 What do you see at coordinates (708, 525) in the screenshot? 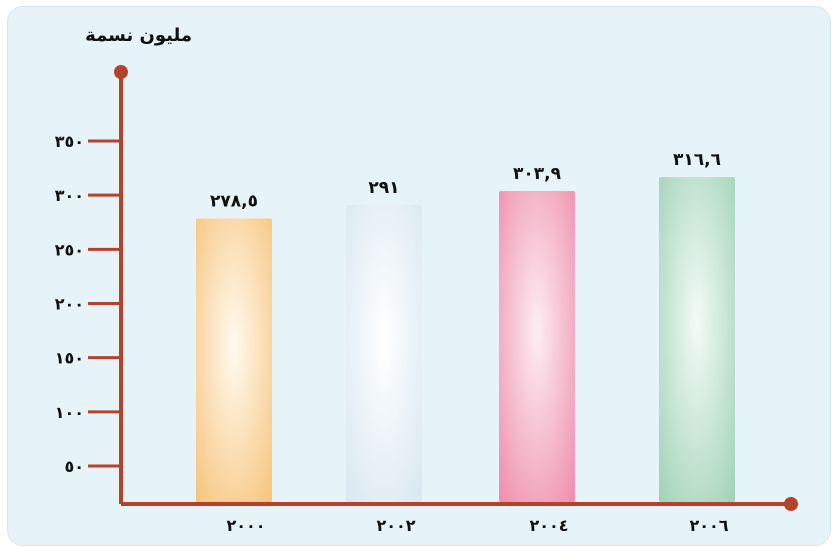
I see `x-tick-label: ٢٠٠٦` at bounding box center [708, 525].